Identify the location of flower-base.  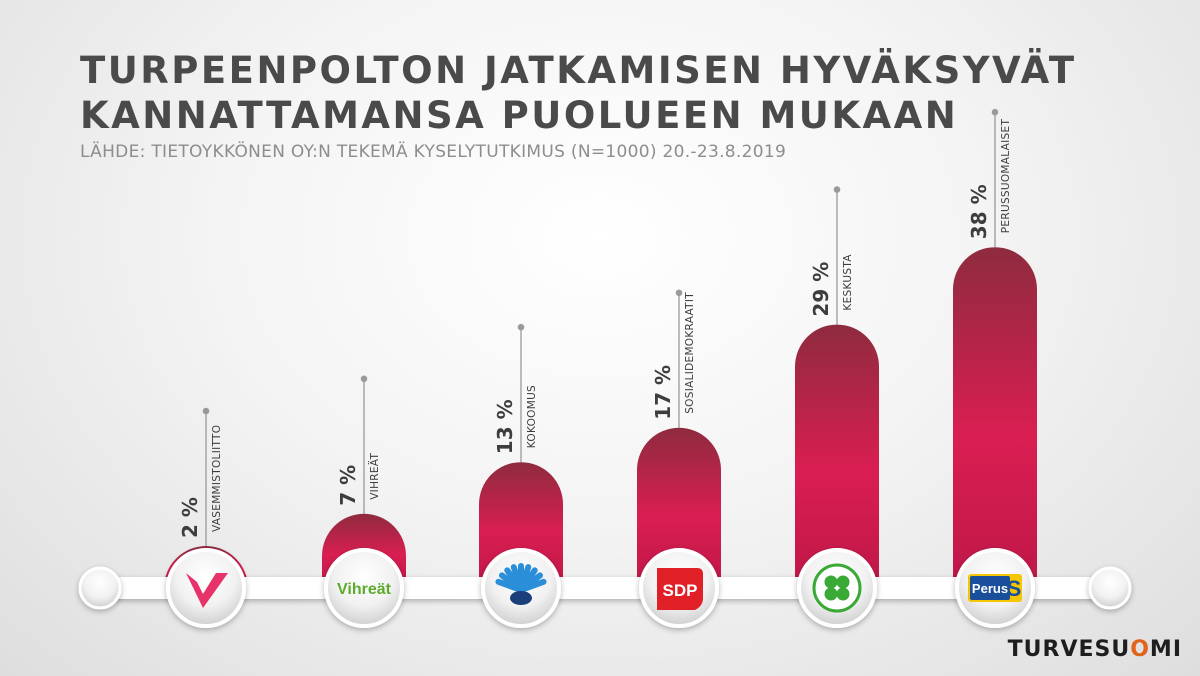
(521, 598).